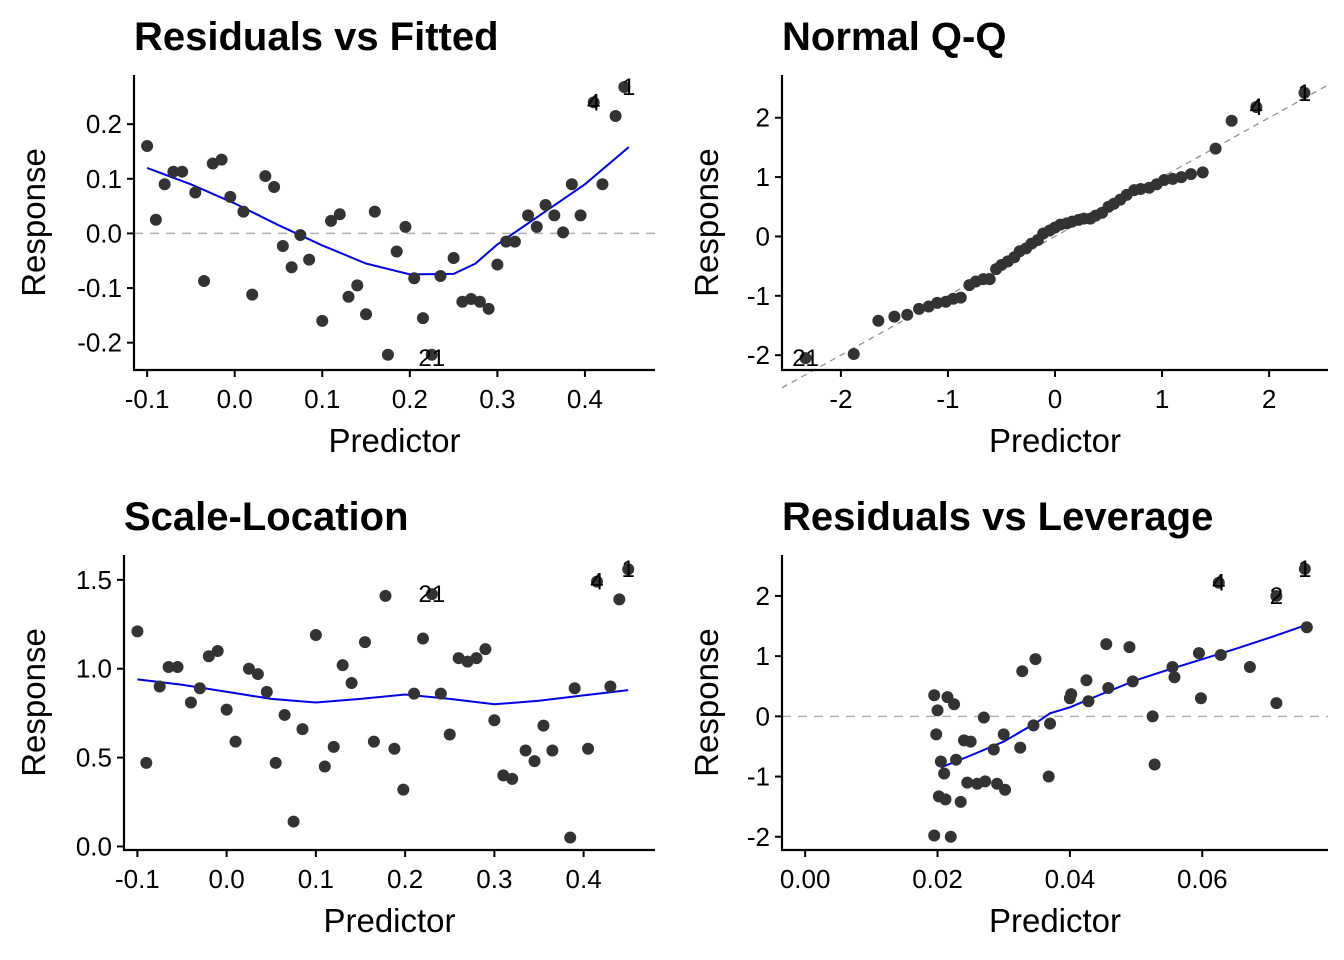 The height and width of the screenshot is (960, 1344). Describe the element at coordinates (497, 399) in the screenshot. I see `x-tick-label: 0.3` at that location.